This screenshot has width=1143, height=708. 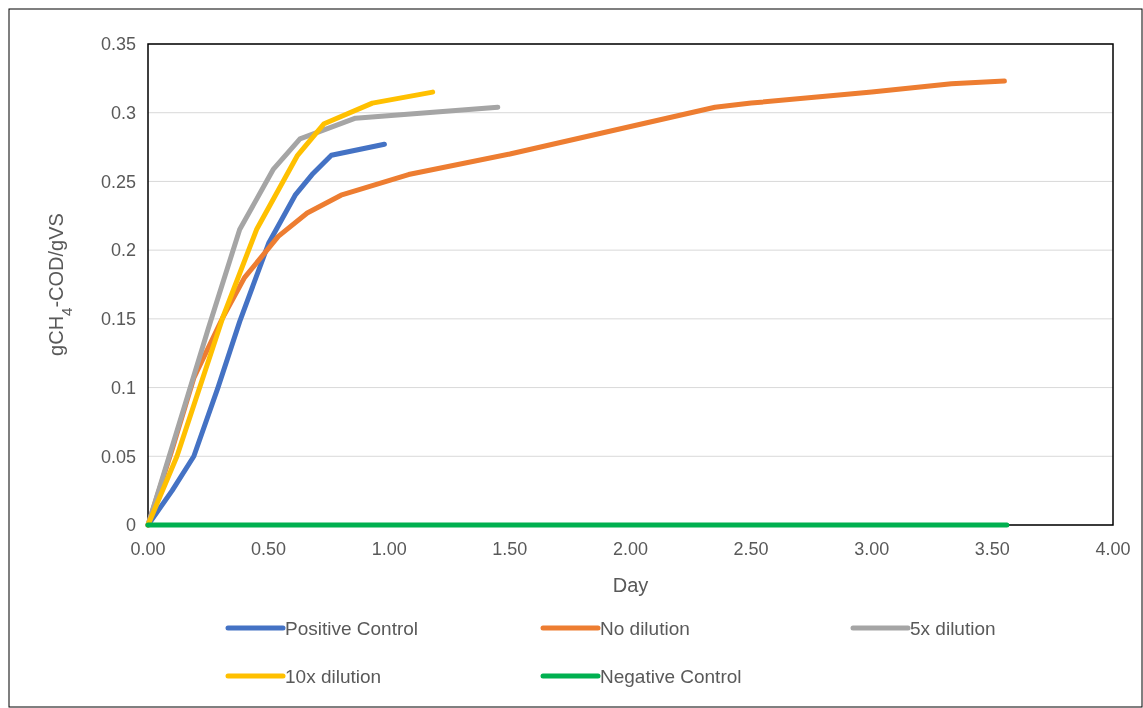 What do you see at coordinates (118, 181) in the screenshot?
I see `y-tick-label: 0.25` at bounding box center [118, 181].